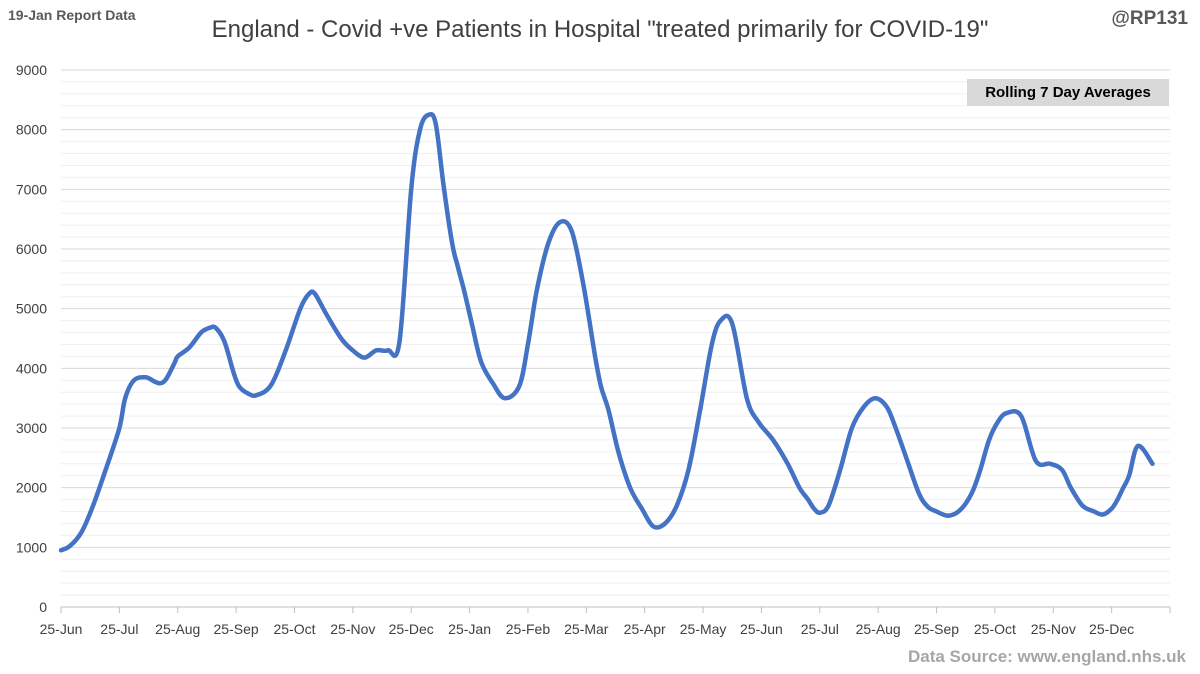 The width and height of the screenshot is (1200, 674). I want to click on x-tick-label: 25-Apr, so click(645, 629).